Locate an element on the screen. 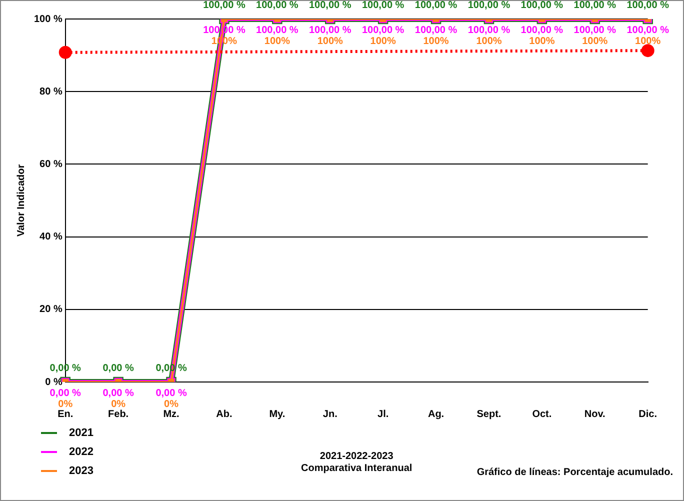 This screenshot has width=684, height=501. legend-label: 2022 is located at coordinates (81, 452).